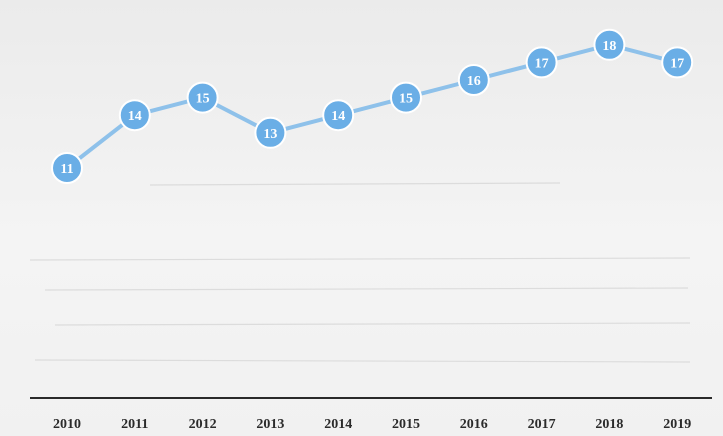 This screenshot has width=723, height=436. Describe the element at coordinates (474, 424) in the screenshot. I see `x-tick-label: 2016` at that location.